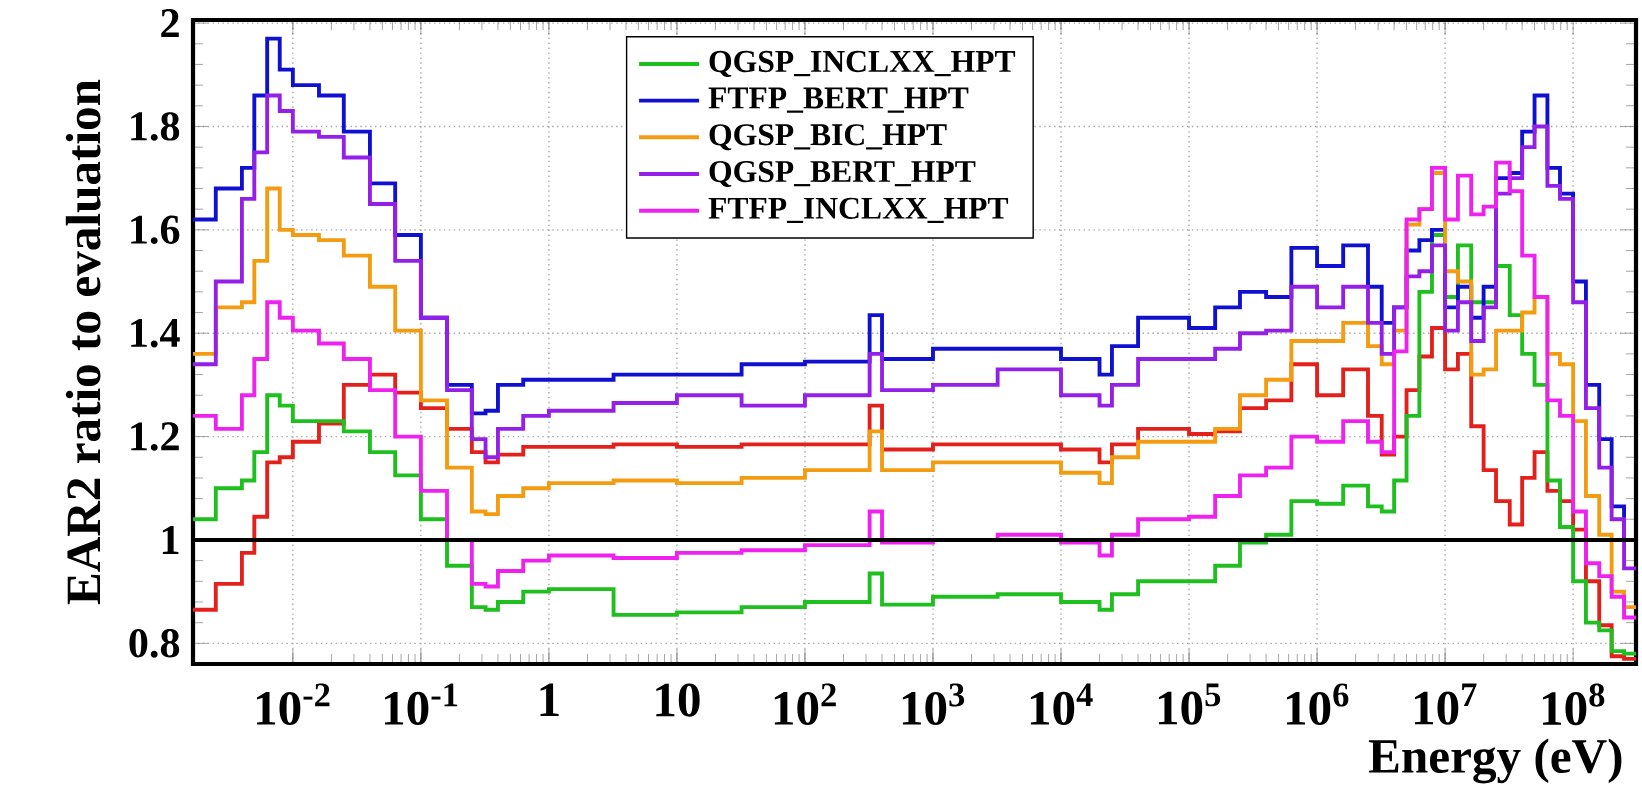 This screenshot has width=1642, height=790. I want to click on y-axis-title: EAR2 ratio to evaluation, so click(83, 342).